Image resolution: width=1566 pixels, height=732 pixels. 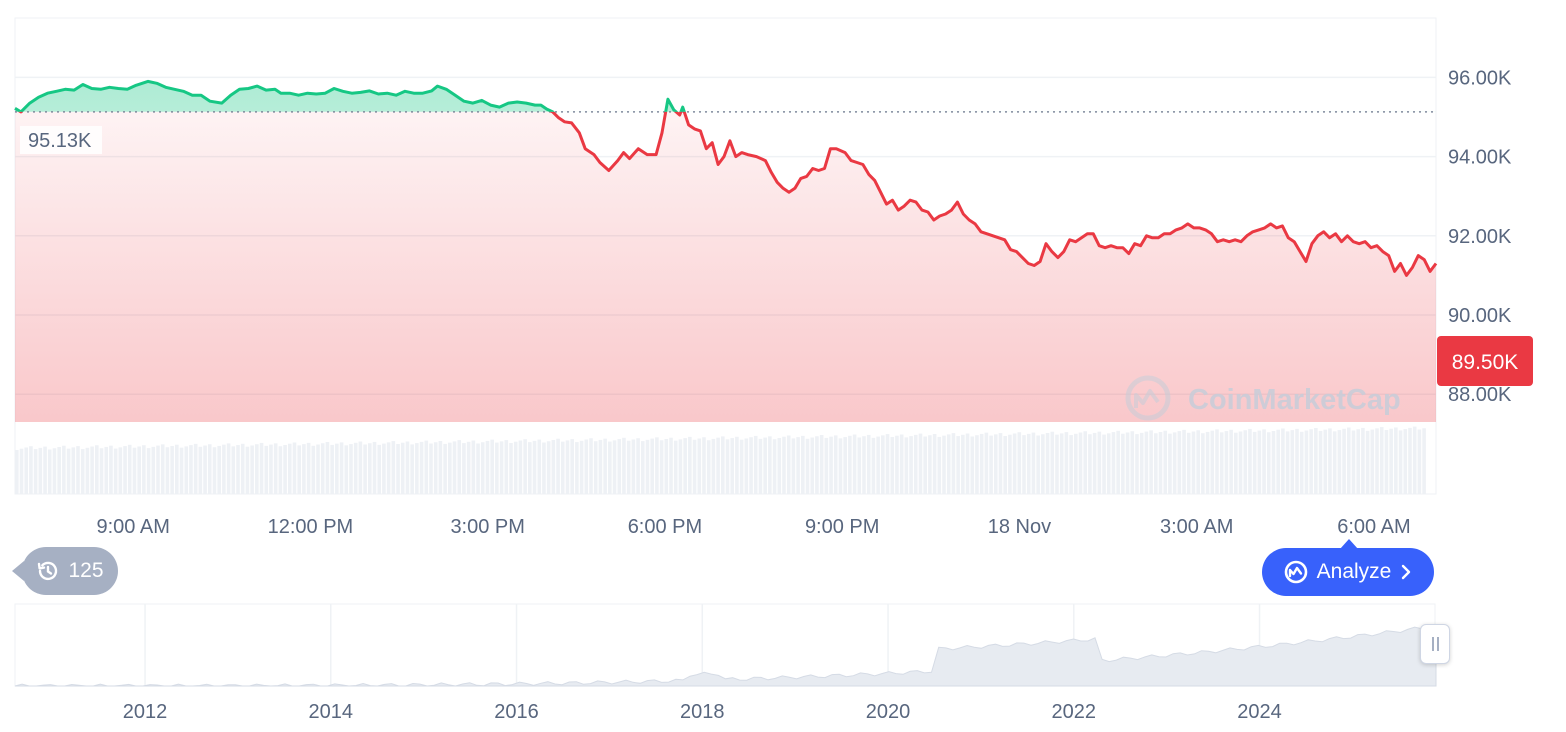 What do you see at coordinates (1435, 644) in the screenshot?
I see `brush-drag-handle` at bounding box center [1435, 644].